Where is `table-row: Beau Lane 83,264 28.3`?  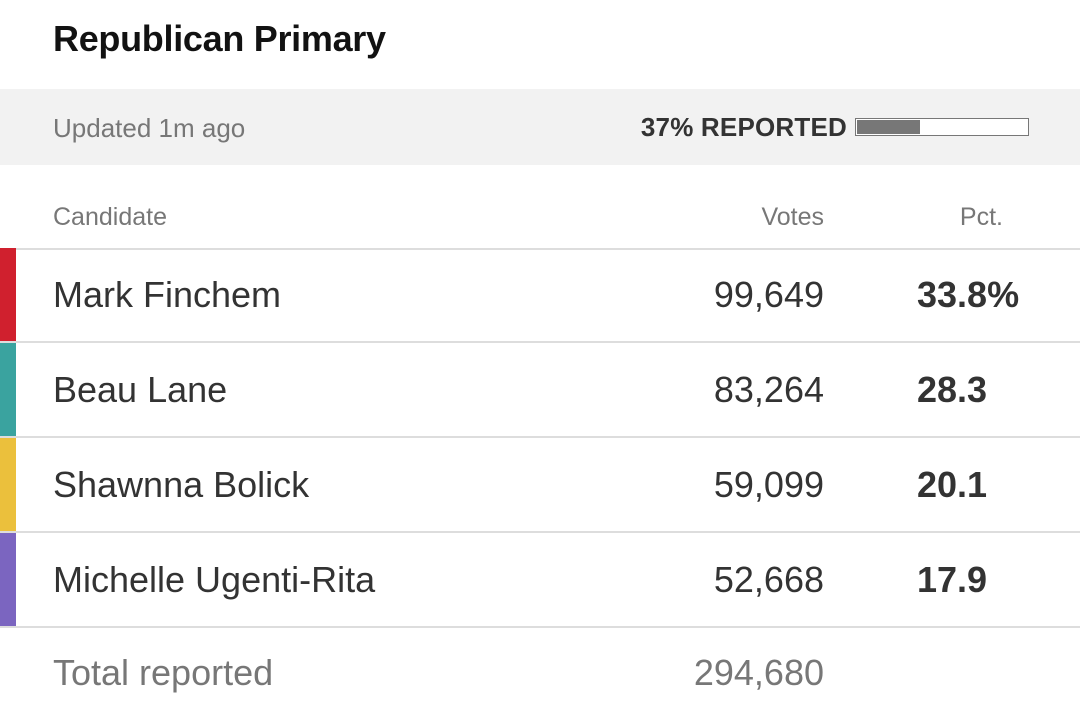 table-row: Beau Lane 83,264 28.3 is located at coordinates (540, 390).